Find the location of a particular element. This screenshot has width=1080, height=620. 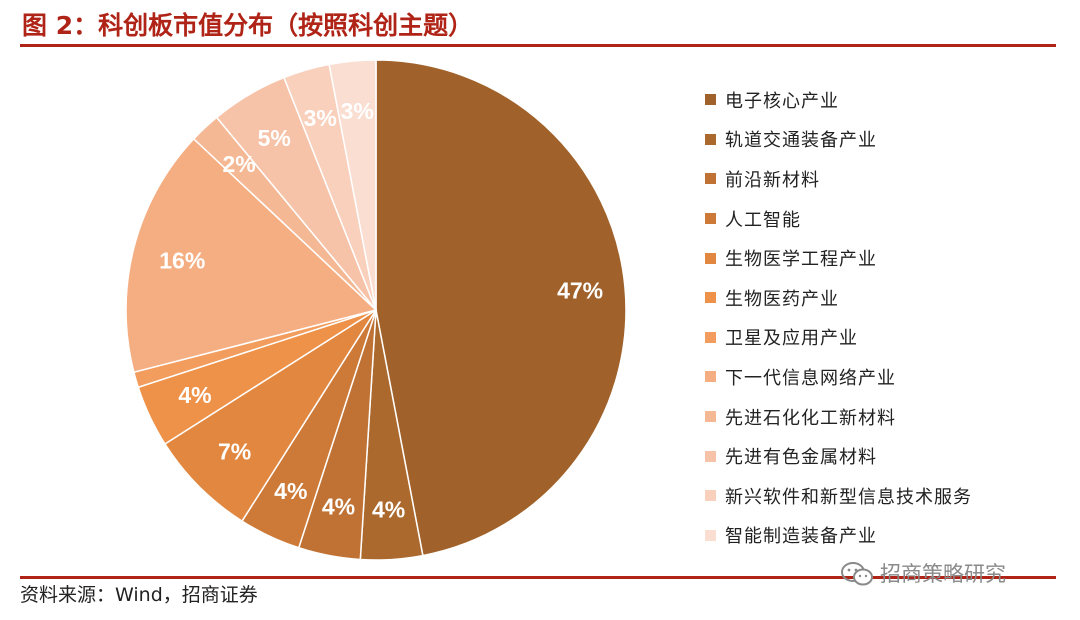

figure-title: 图 2：科创板市值分布（按照科创主题） is located at coordinates (248, 25).